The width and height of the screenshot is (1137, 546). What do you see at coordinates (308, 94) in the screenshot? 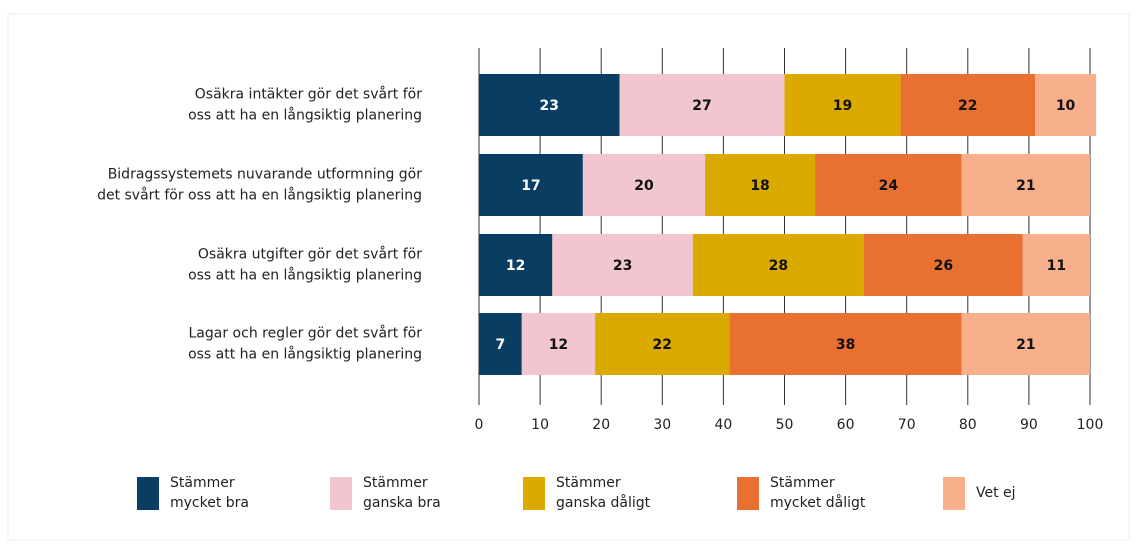
I see `category-label: Osäkra intäkter gör det svårt för` at bounding box center [308, 94].